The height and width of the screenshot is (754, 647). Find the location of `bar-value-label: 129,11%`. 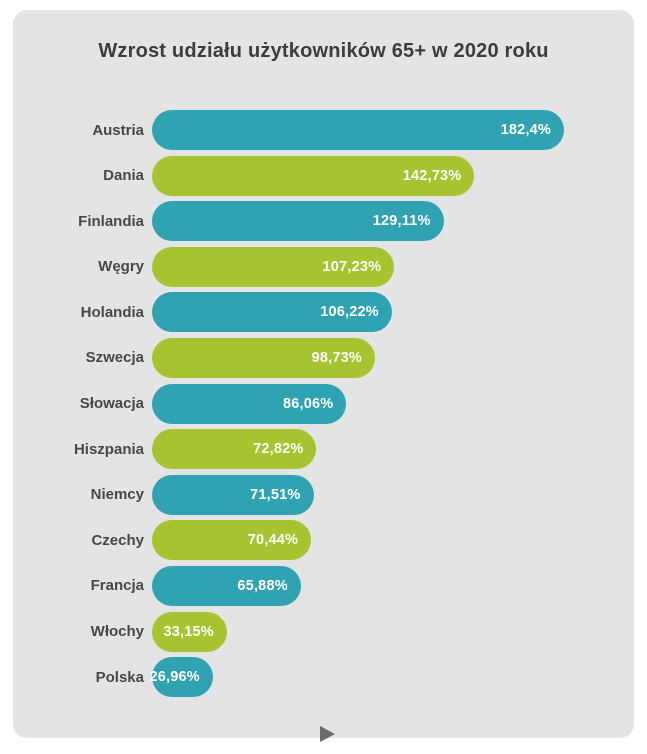

bar-value-label: 129,11% is located at coordinates (401, 221).